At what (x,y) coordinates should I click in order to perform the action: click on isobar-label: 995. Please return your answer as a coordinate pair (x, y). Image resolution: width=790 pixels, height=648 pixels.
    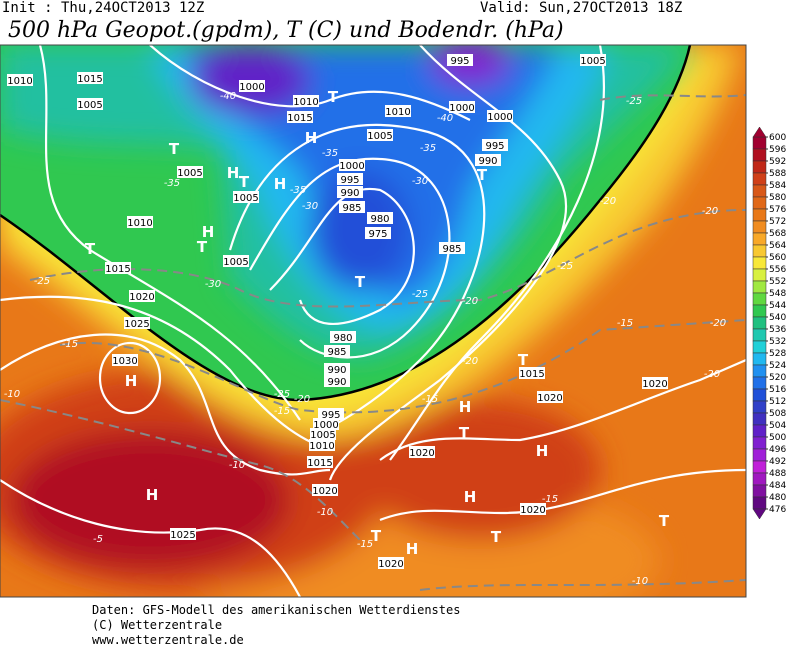
    Looking at the image, I should click on (330, 415).